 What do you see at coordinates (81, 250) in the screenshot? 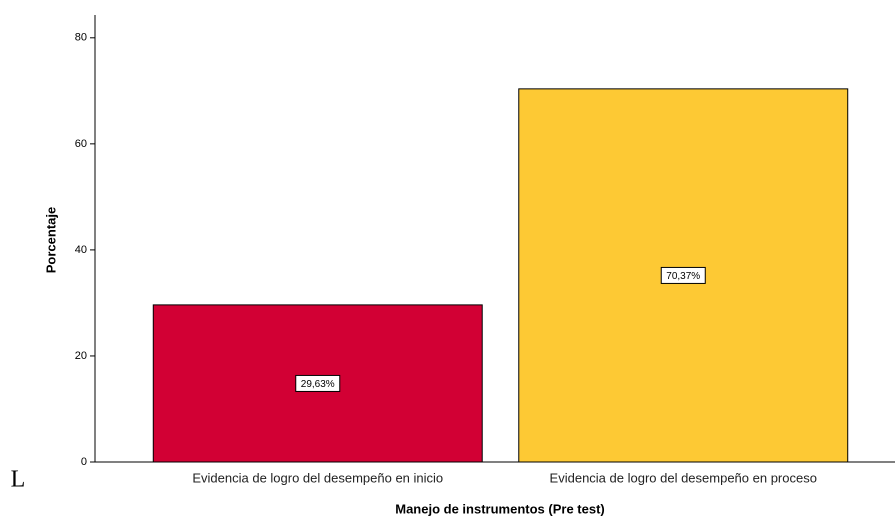
I see `y-tick-label: 40` at bounding box center [81, 250].